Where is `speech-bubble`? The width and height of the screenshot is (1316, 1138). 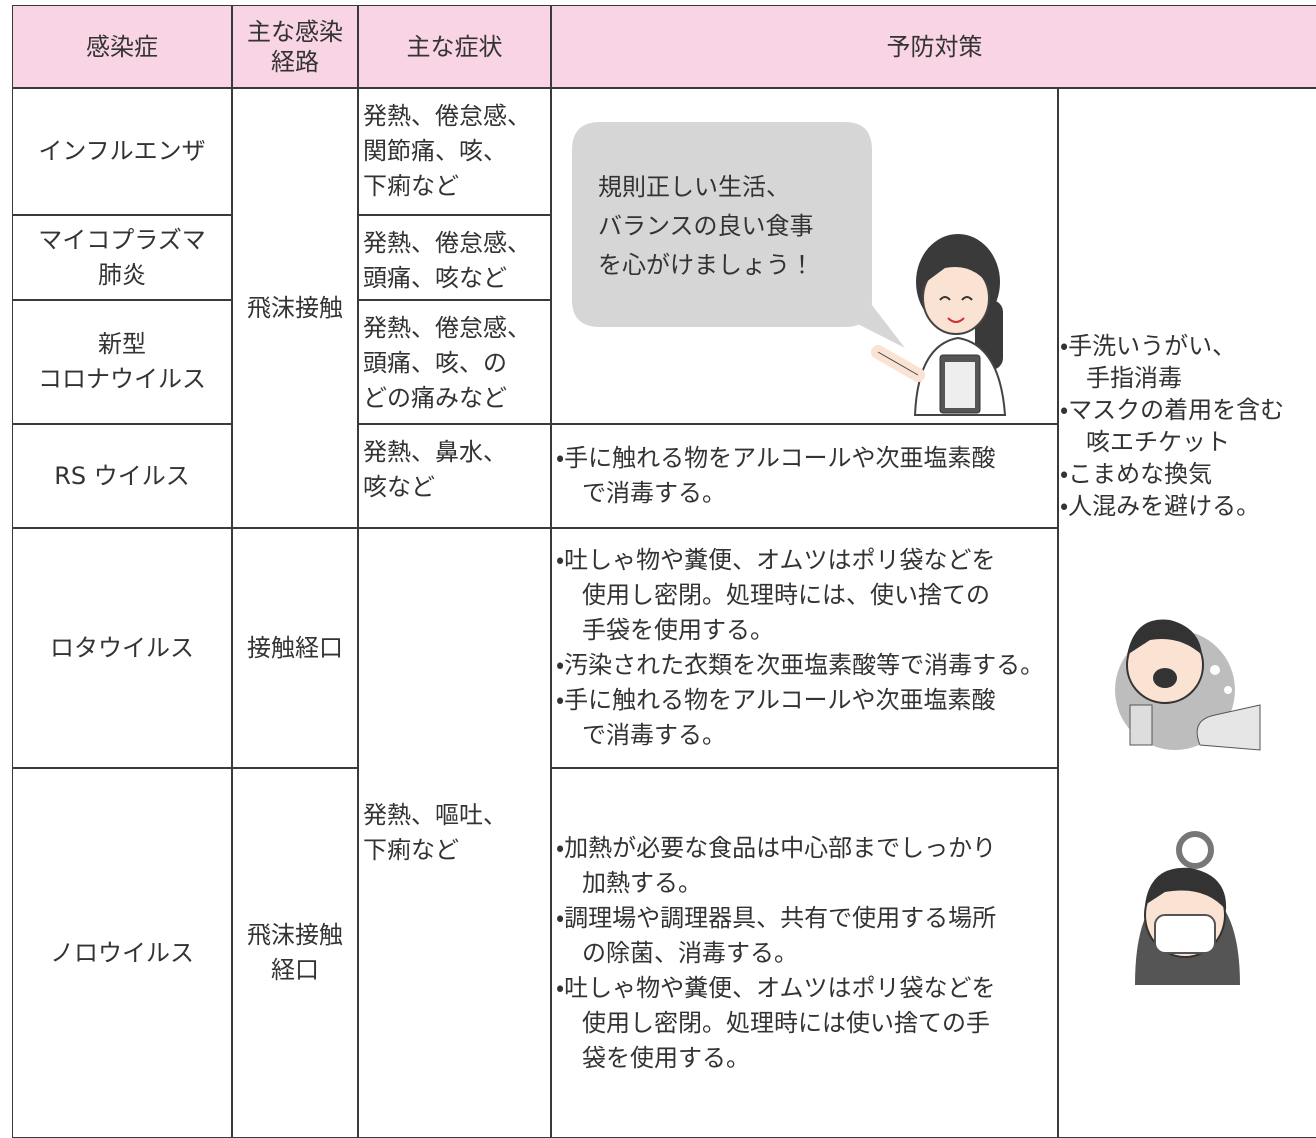
speech-bubble is located at coordinates (722, 224).